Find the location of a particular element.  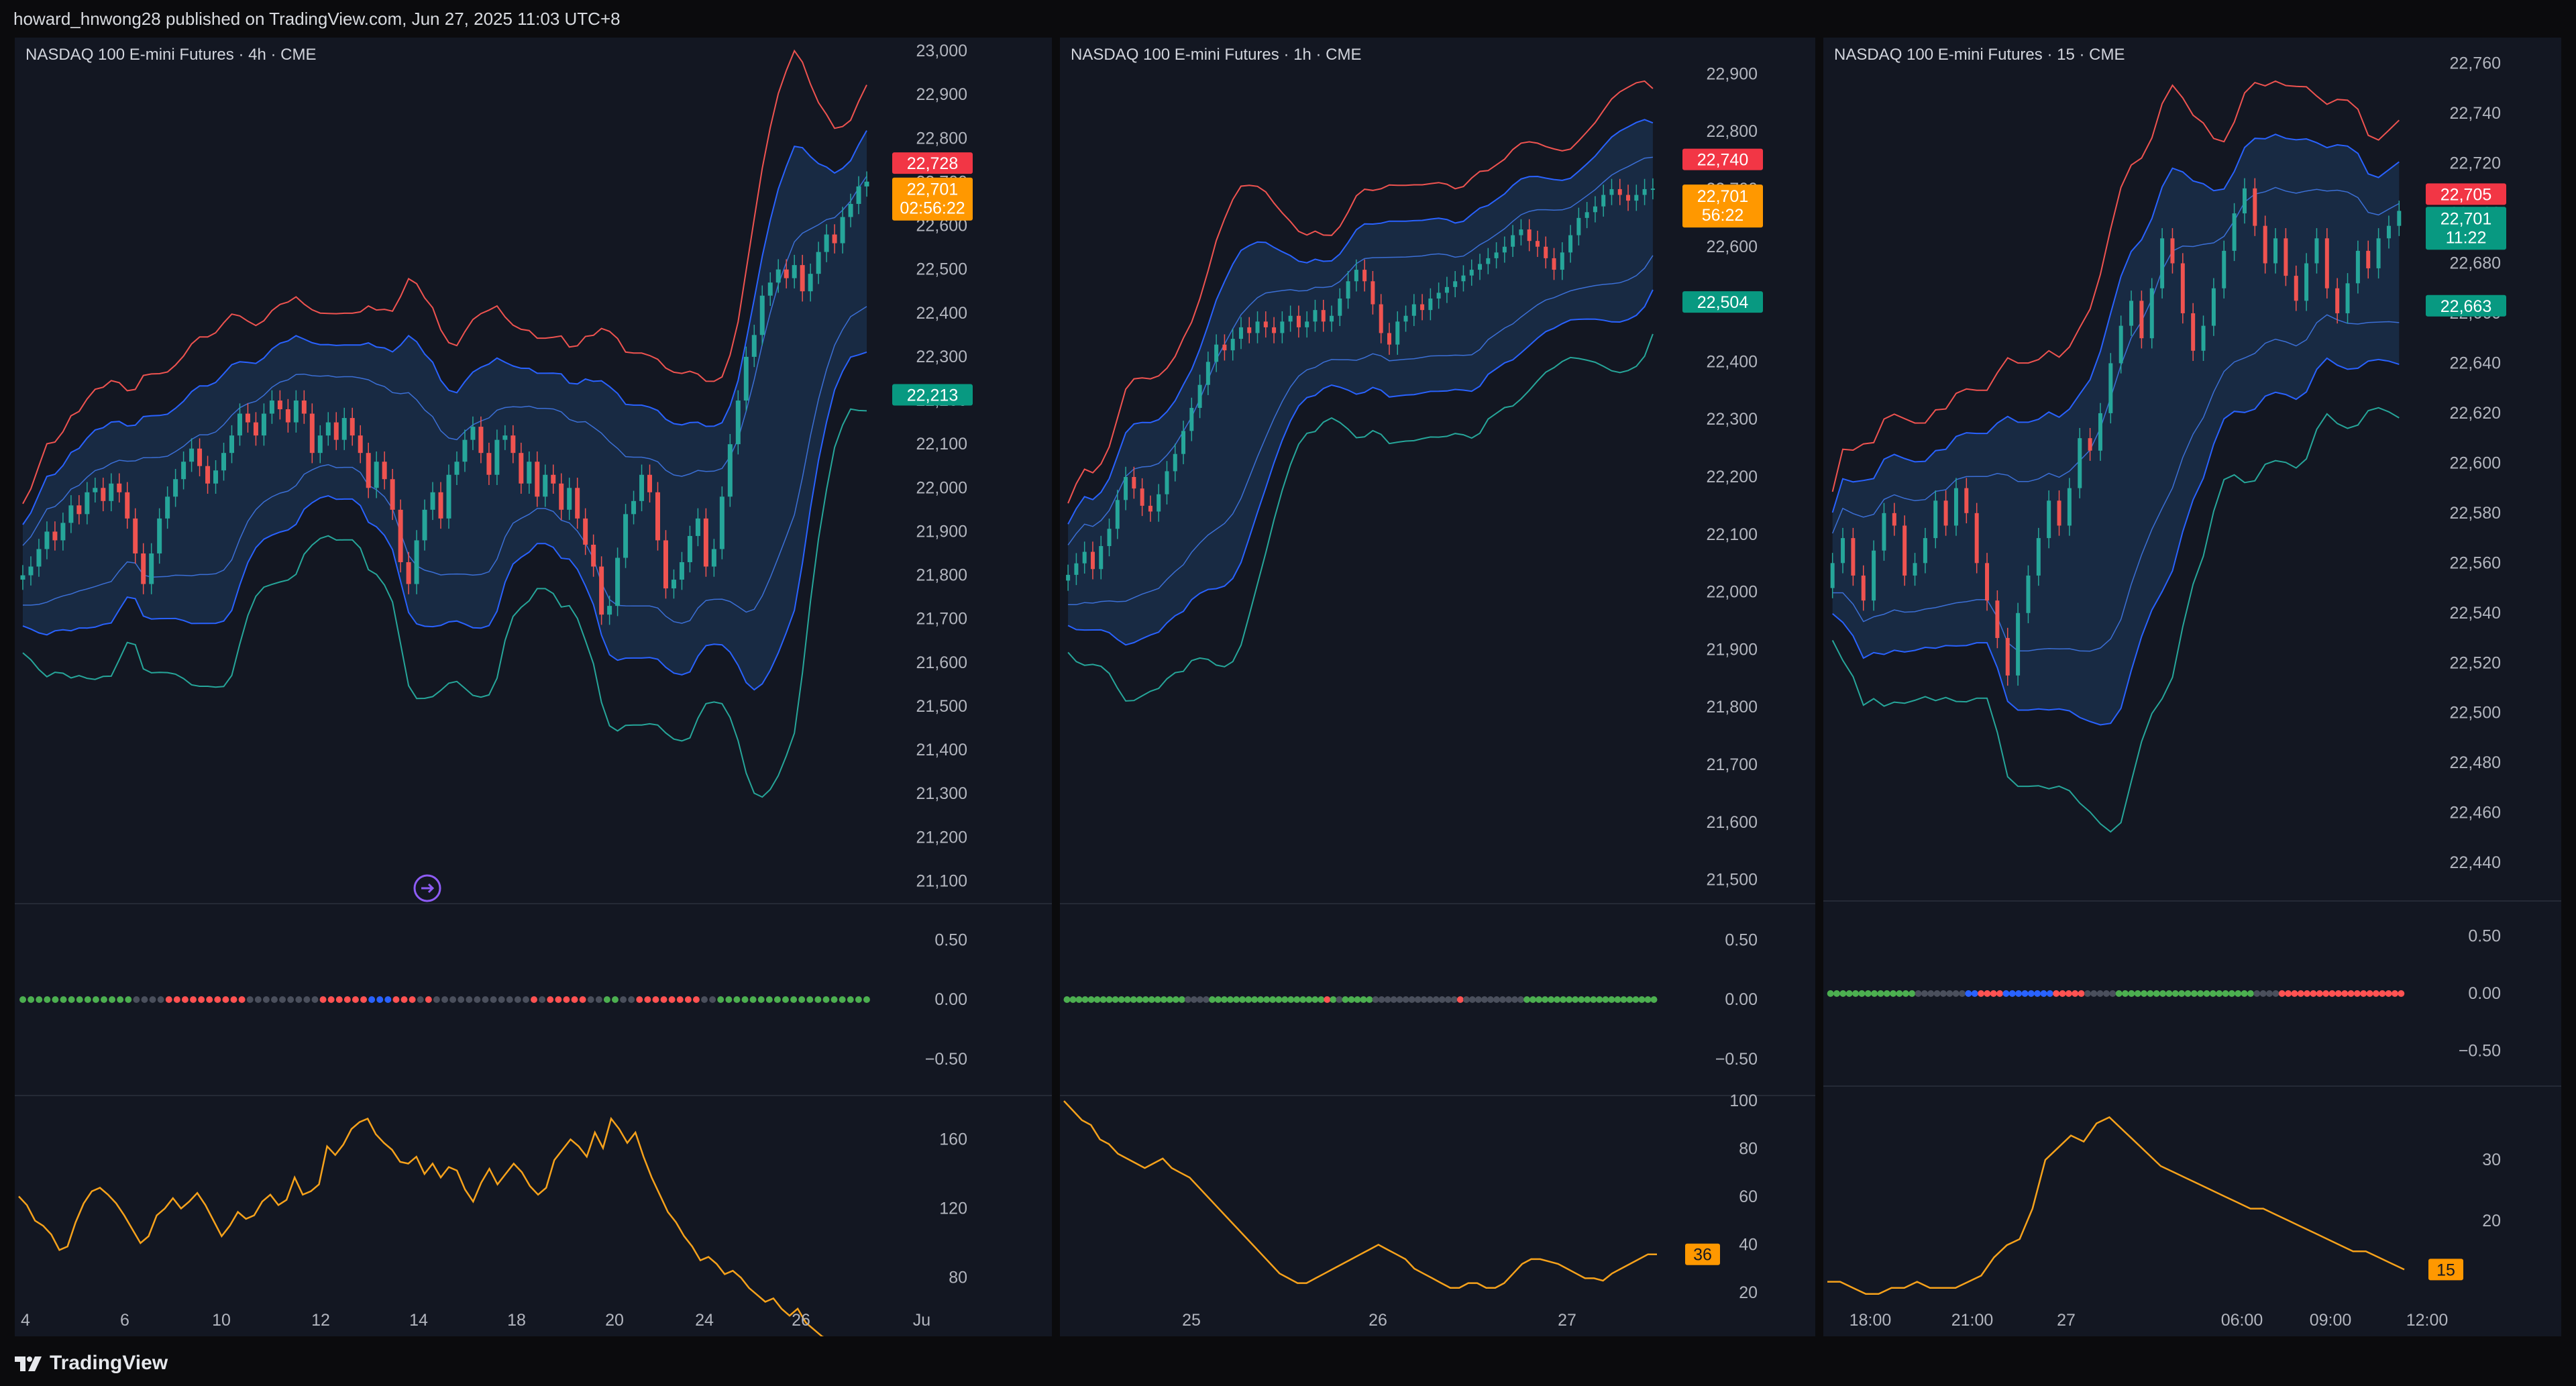

price-tick-label: 21,600 is located at coordinates (1732, 822).